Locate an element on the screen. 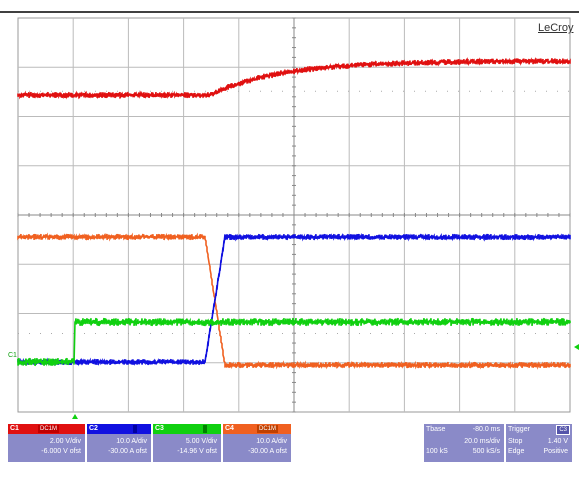 Image resolution: width=579 pixels, height=484 pixels. trigger-position-marker is located at coordinates (75, 416).